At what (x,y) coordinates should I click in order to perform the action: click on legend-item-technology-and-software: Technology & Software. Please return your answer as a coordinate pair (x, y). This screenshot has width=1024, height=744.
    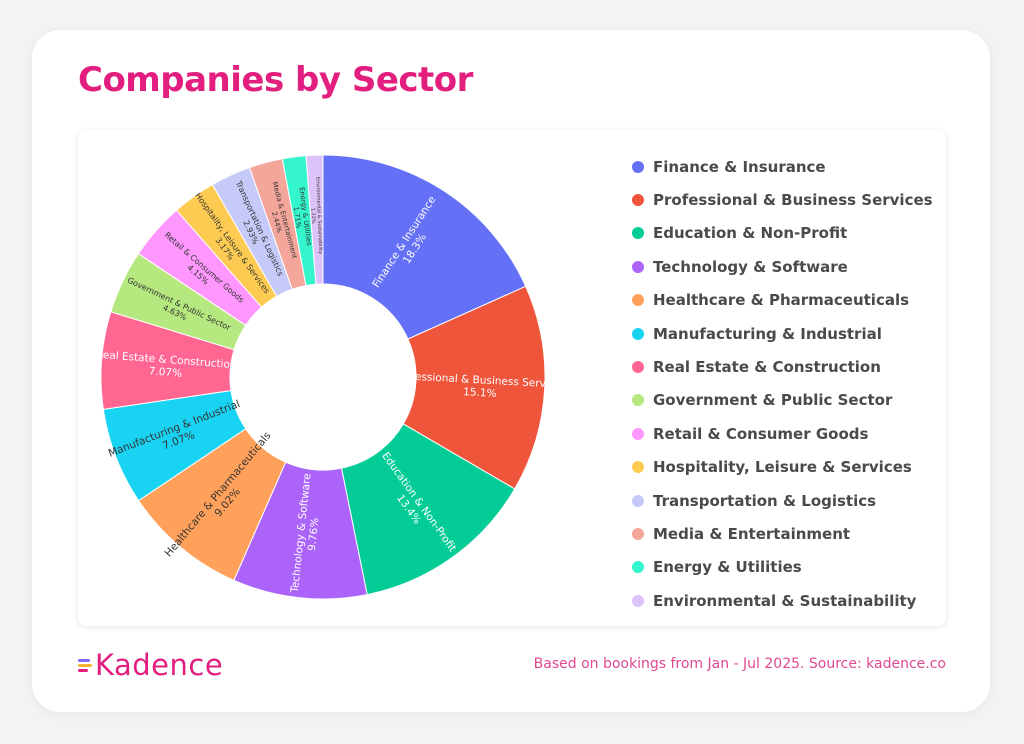
    Looking at the image, I should click on (787, 266).